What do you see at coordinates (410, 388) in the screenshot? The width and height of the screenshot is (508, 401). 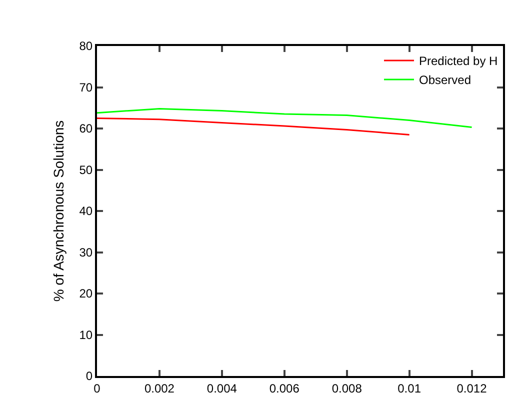 I see `x-tick-label: 0.01` at bounding box center [410, 388].